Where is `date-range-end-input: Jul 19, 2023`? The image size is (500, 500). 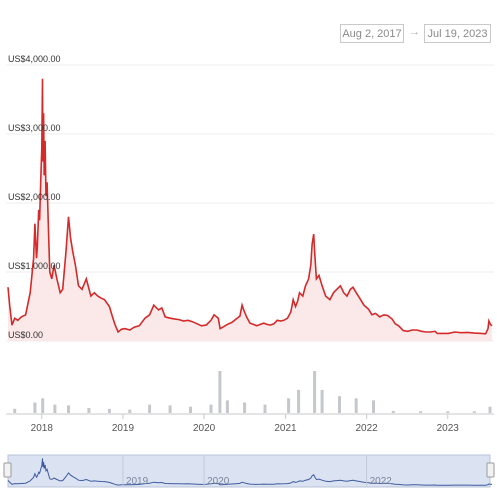
date-range-end-input: Jul 19, 2023 is located at coordinates (457, 33).